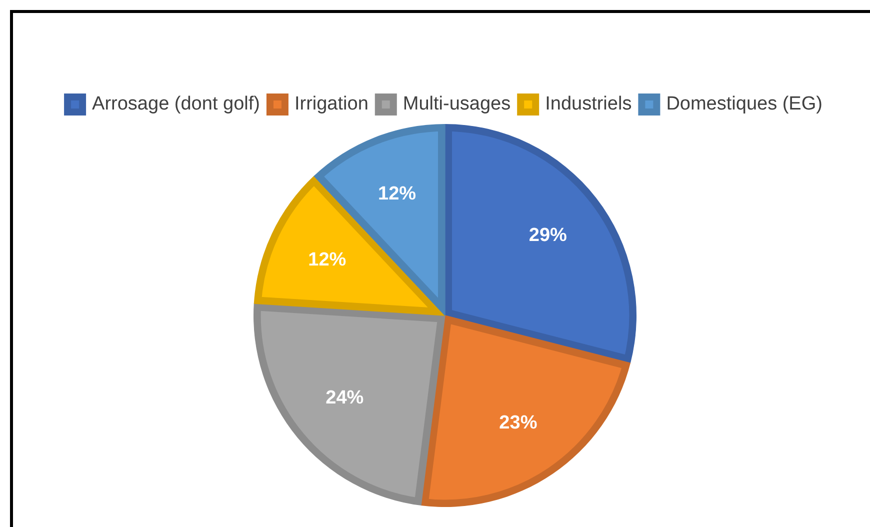  What do you see at coordinates (176, 104) in the screenshot?
I see `legend-label: Arrosage (dont golf)` at bounding box center [176, 104].